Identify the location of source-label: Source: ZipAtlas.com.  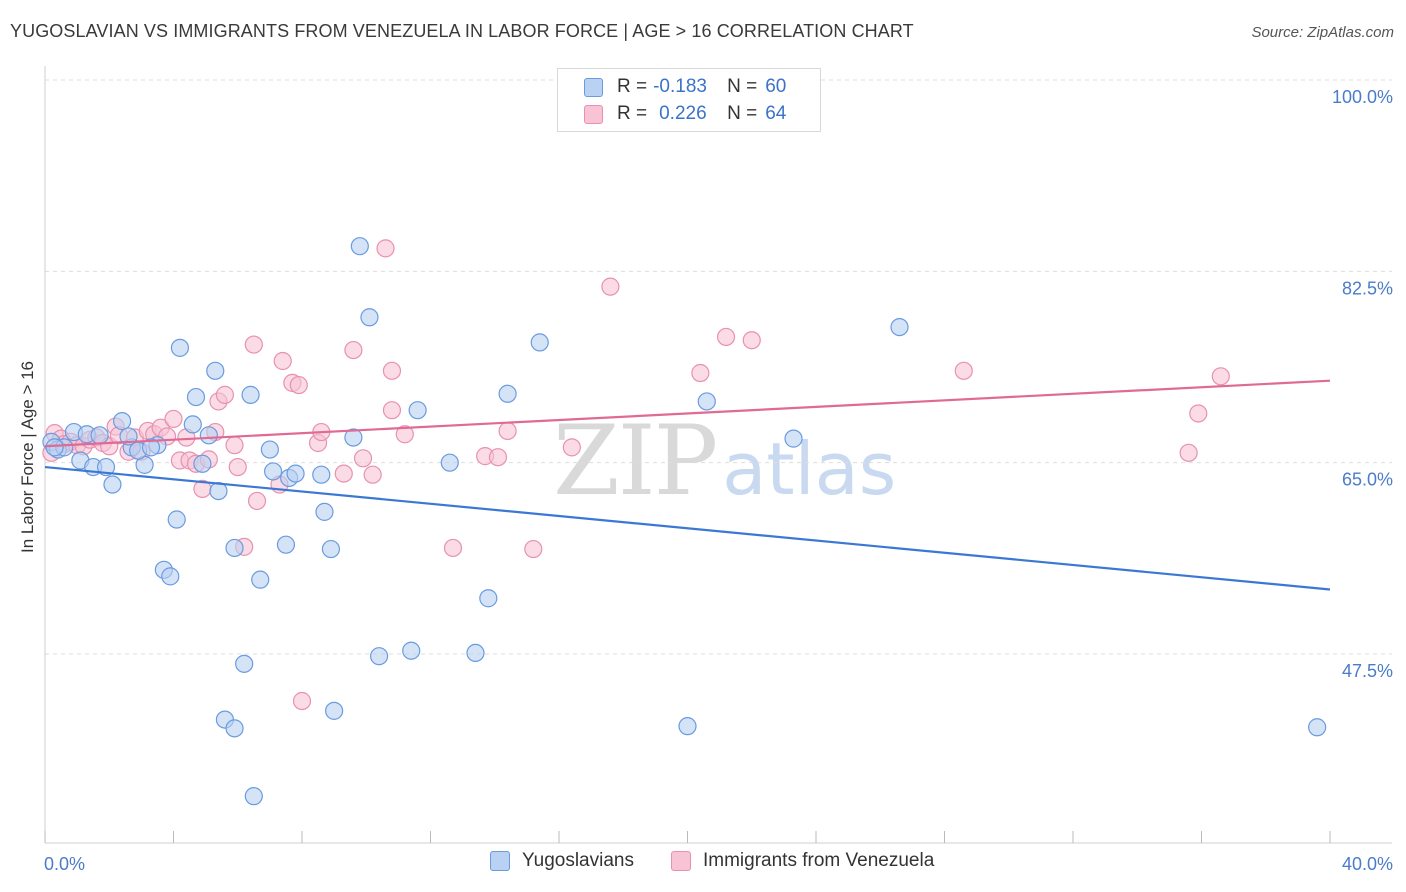
(1322, 32).